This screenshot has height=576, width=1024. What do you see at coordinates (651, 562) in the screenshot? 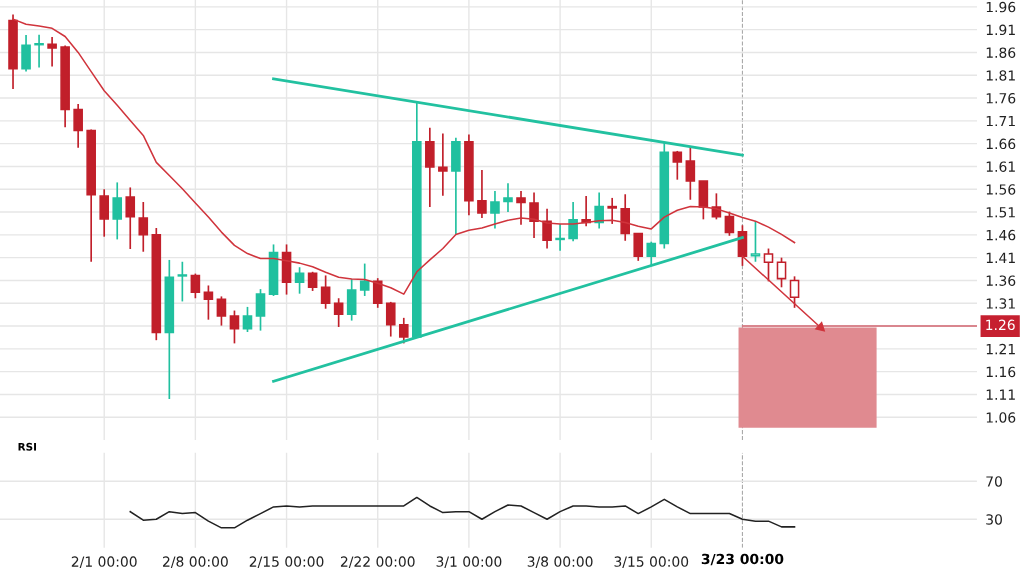
I see `x-tick-label: 3/15 00:00` at bounding box center [651, 562].